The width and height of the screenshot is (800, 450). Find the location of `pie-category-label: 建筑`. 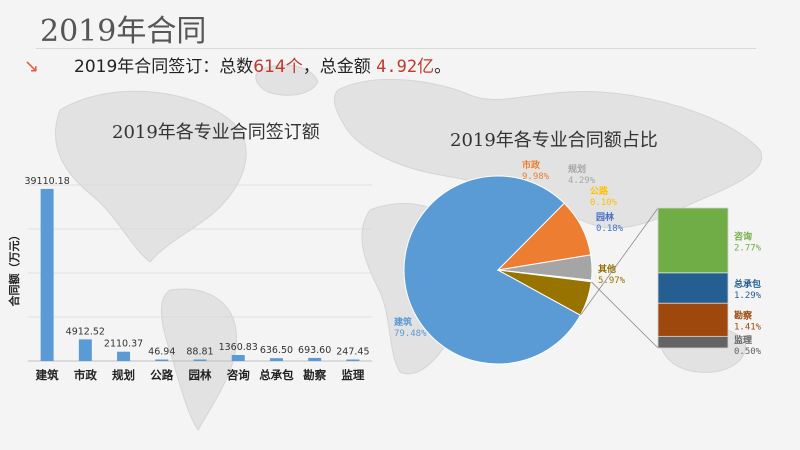

pie-category-label: 建筑 is located at coordinates (403, 322).